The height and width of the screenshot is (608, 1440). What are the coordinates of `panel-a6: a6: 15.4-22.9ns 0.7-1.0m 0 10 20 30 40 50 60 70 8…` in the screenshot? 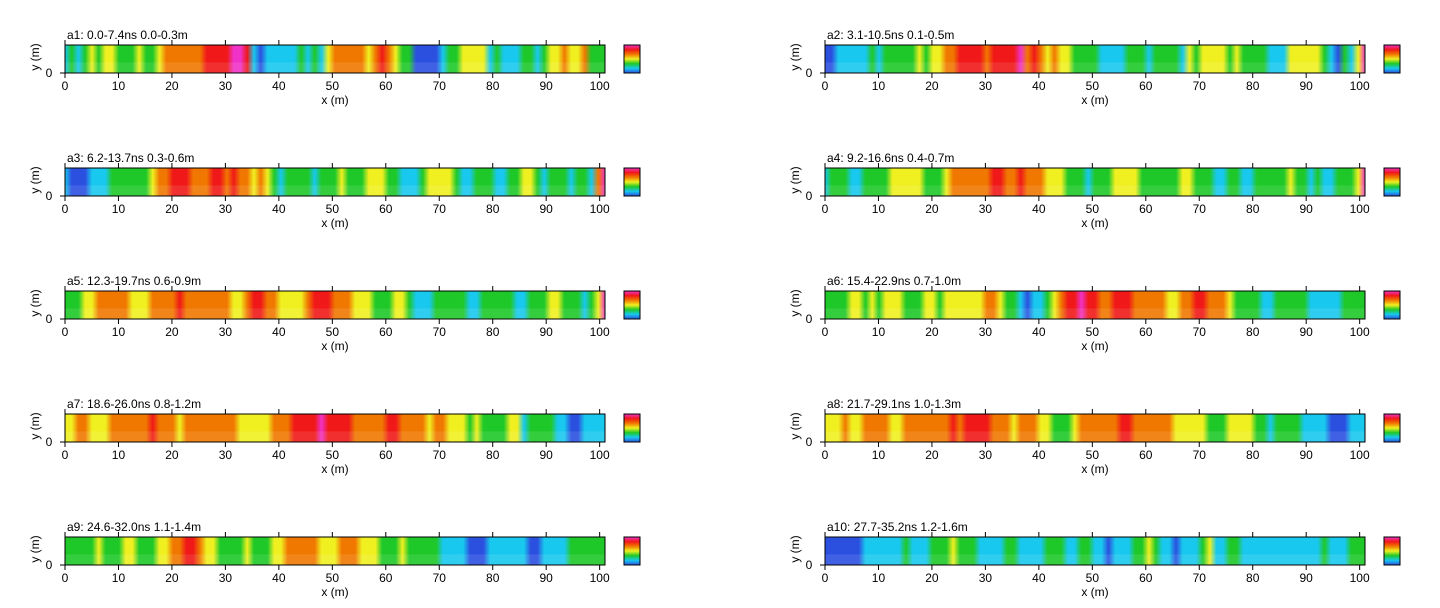 It's located at (1094, 313).